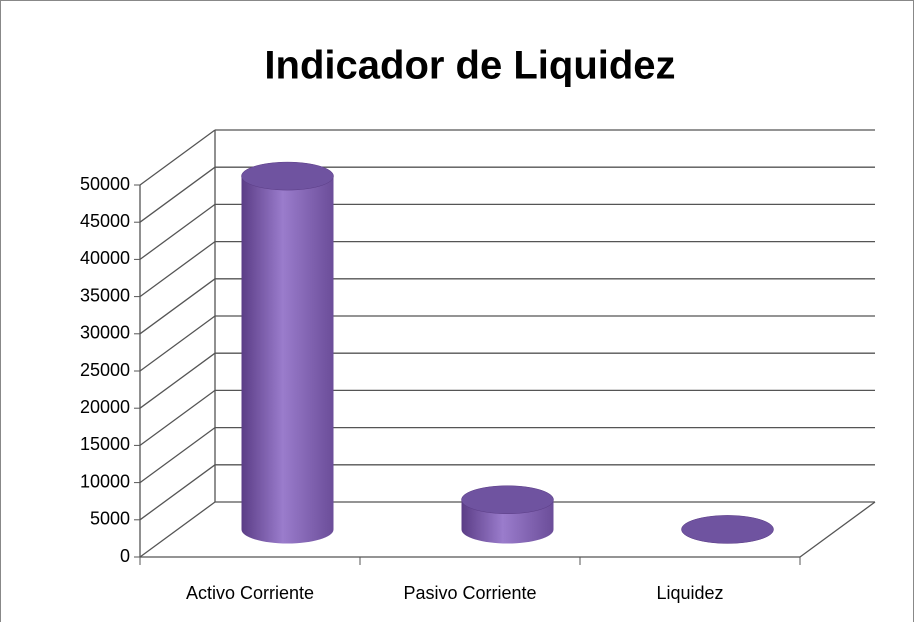 This screenshot has width=915, height=622. Describe the element at coordinates (105, 295) in the screenshot. I see `y-tick-label: 35000` at that location.